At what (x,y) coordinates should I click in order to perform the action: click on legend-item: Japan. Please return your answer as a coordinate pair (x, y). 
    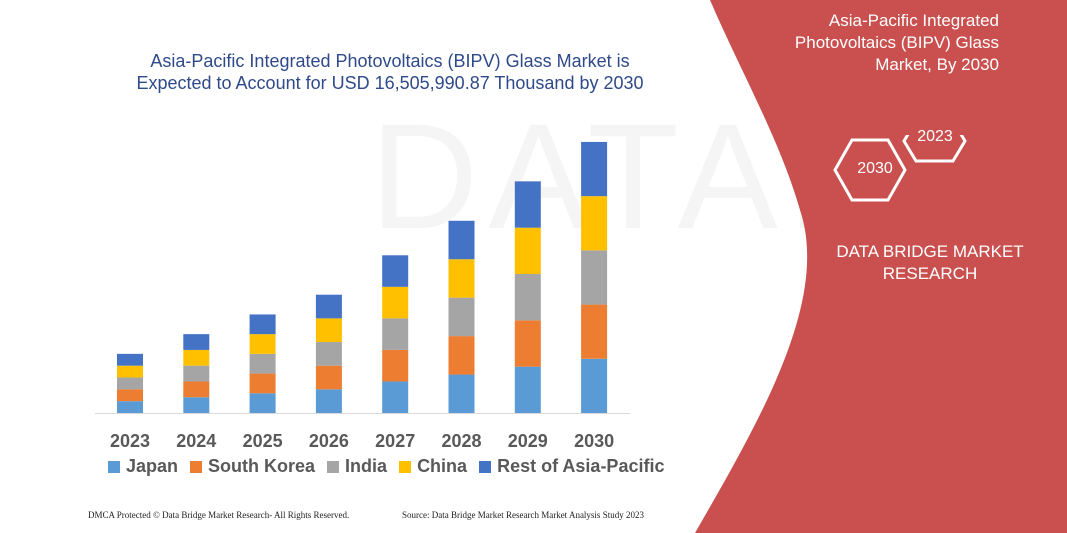
    Looking at the image, I should click on (143, 466).